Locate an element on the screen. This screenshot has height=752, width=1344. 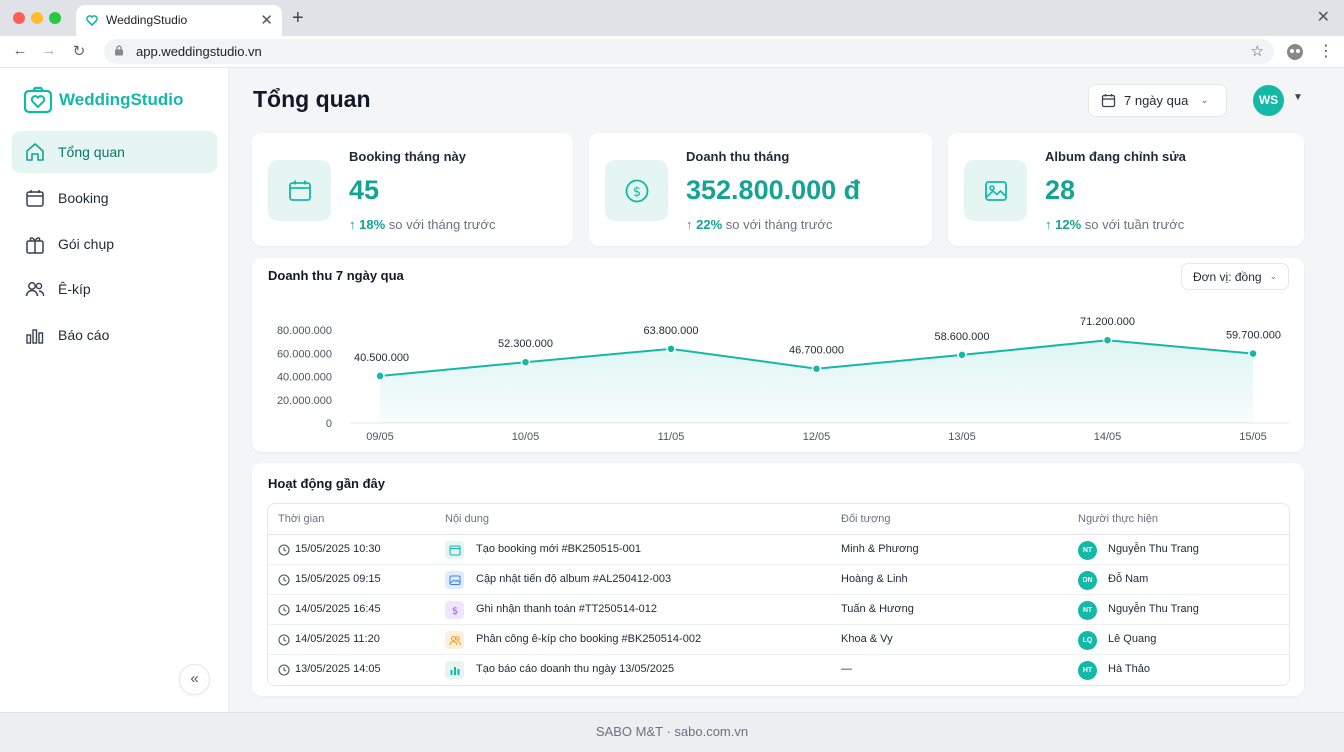
x-tick-label: 10/05 is located at coordinates (526, 437).